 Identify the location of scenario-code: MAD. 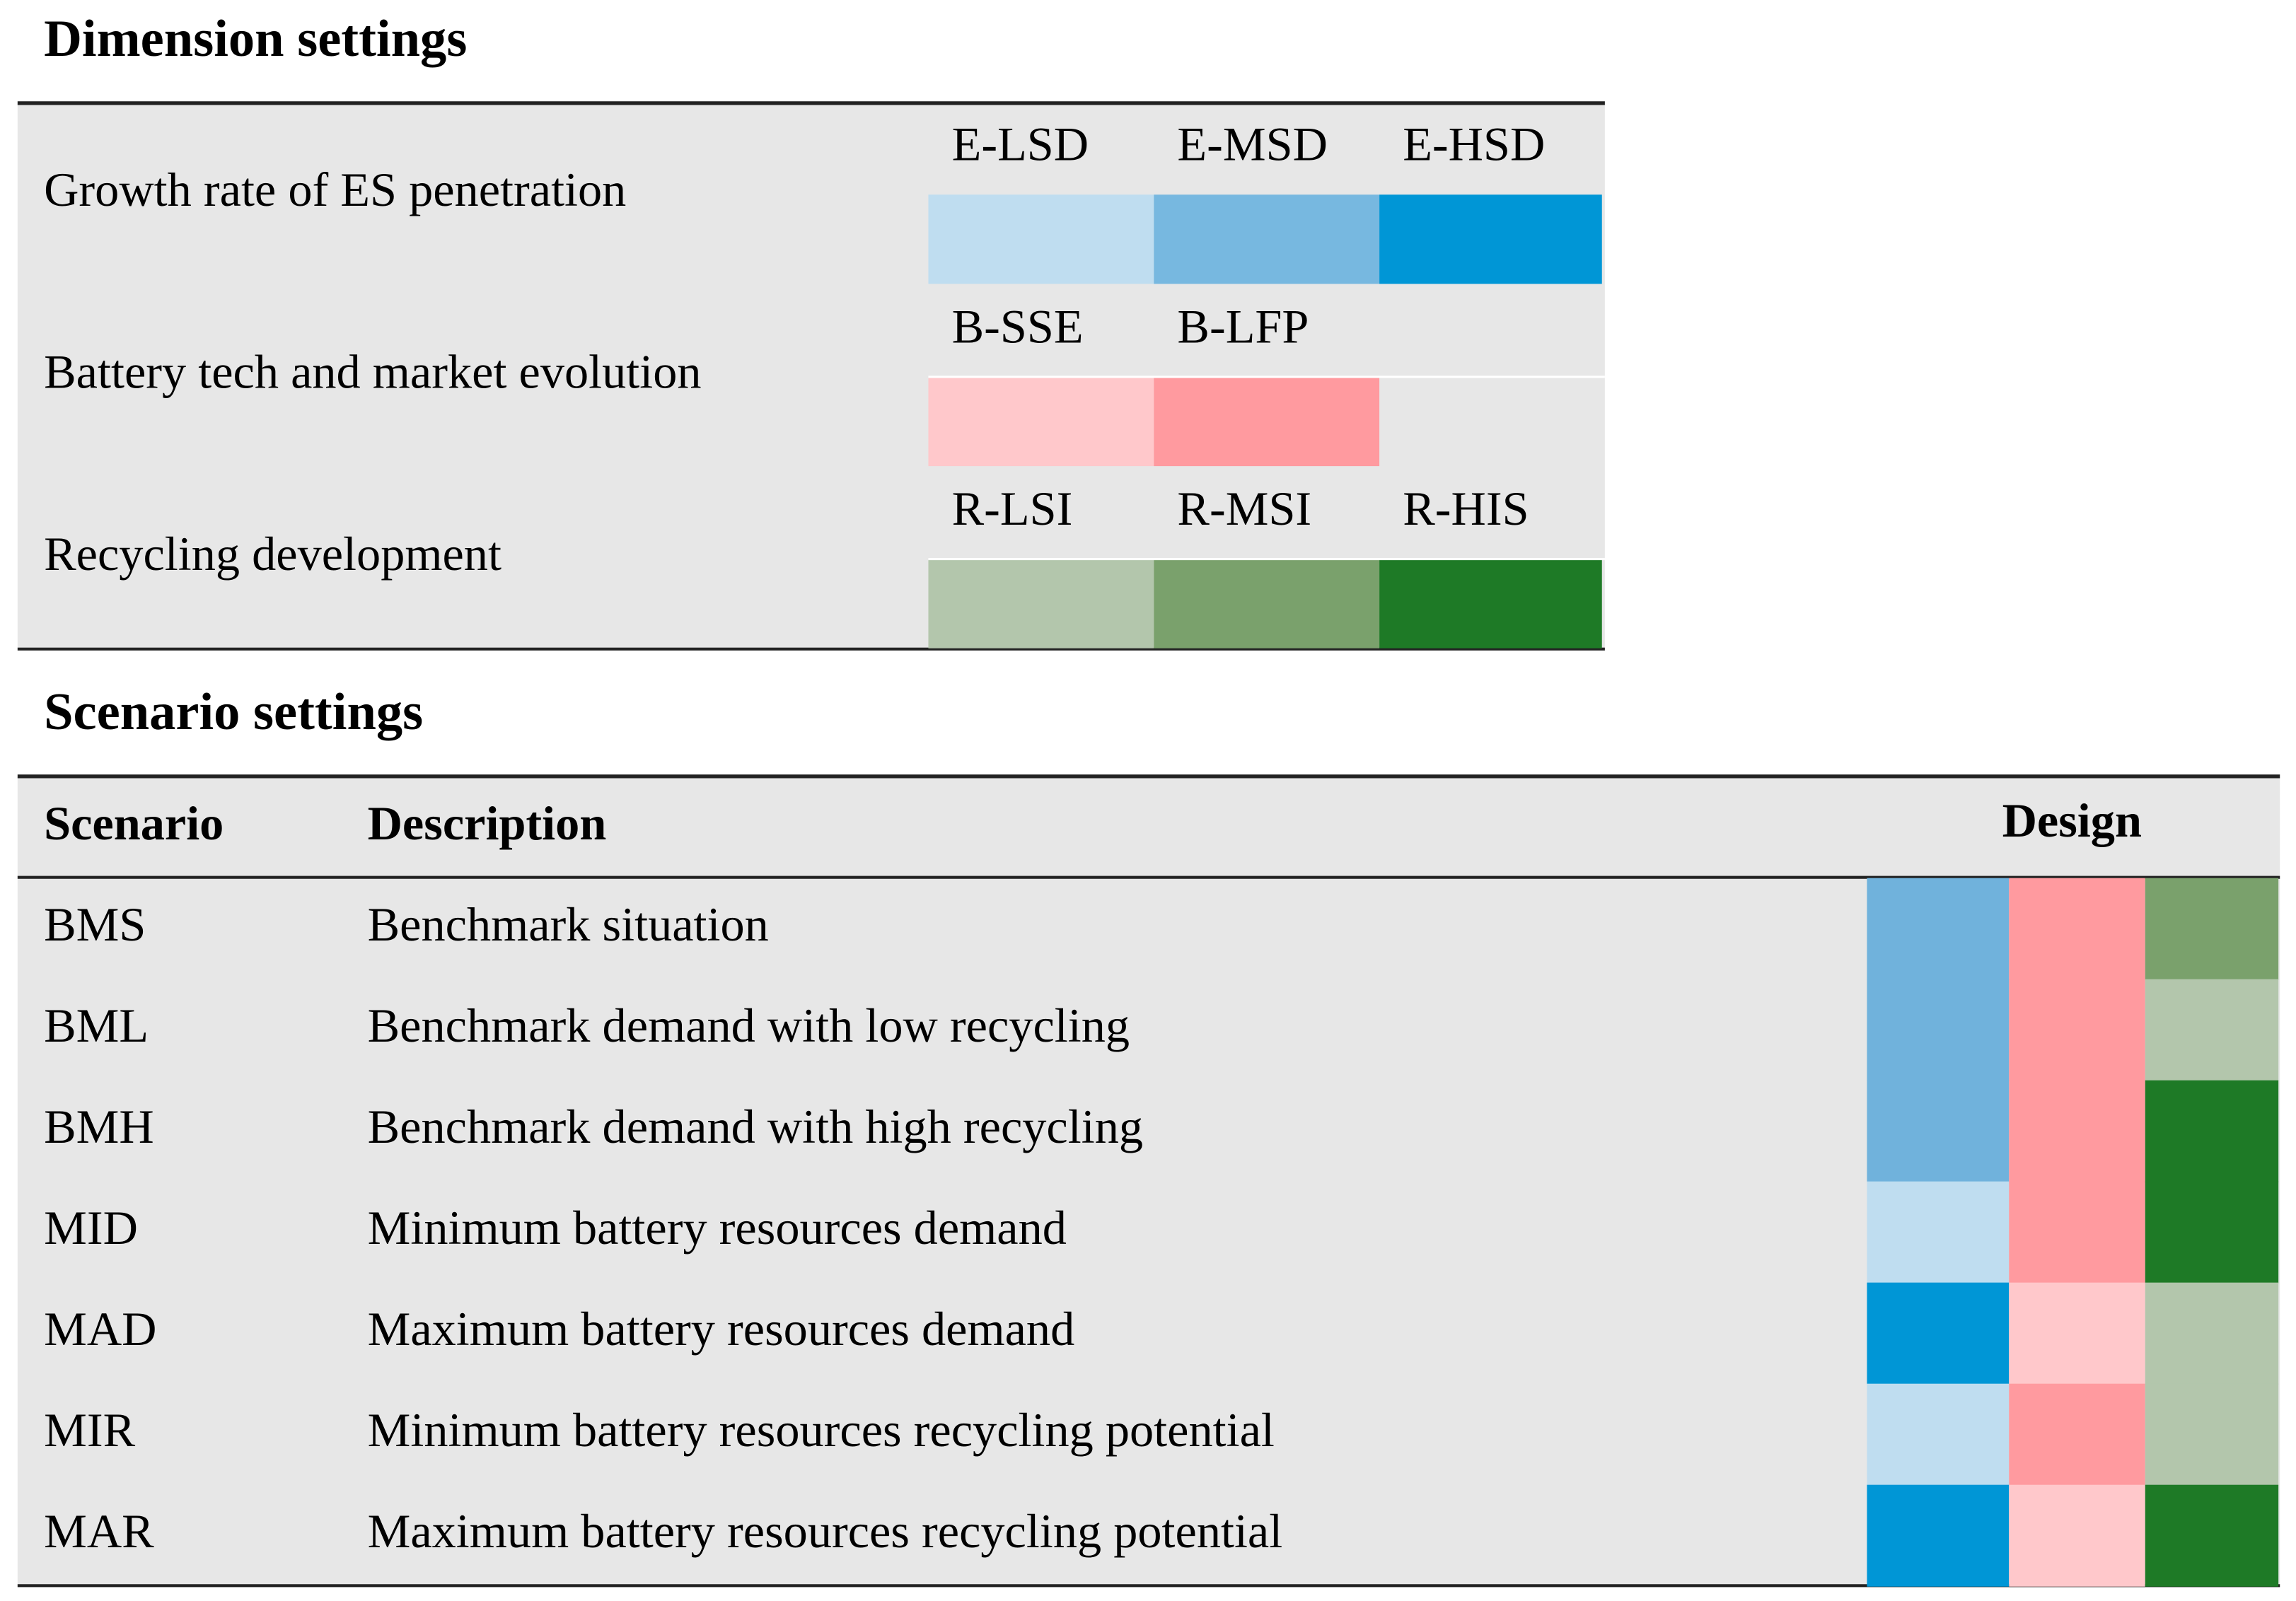
(100, 1329).